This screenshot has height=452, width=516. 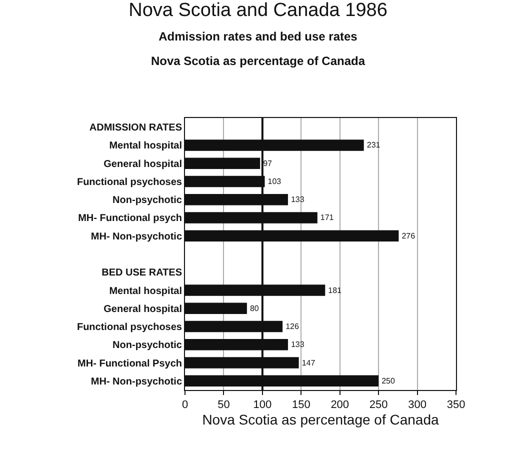 What do you see at coordinates (268, 163) in the screenshot?
I see `data-label: 97` at bounding box center [268, 163].